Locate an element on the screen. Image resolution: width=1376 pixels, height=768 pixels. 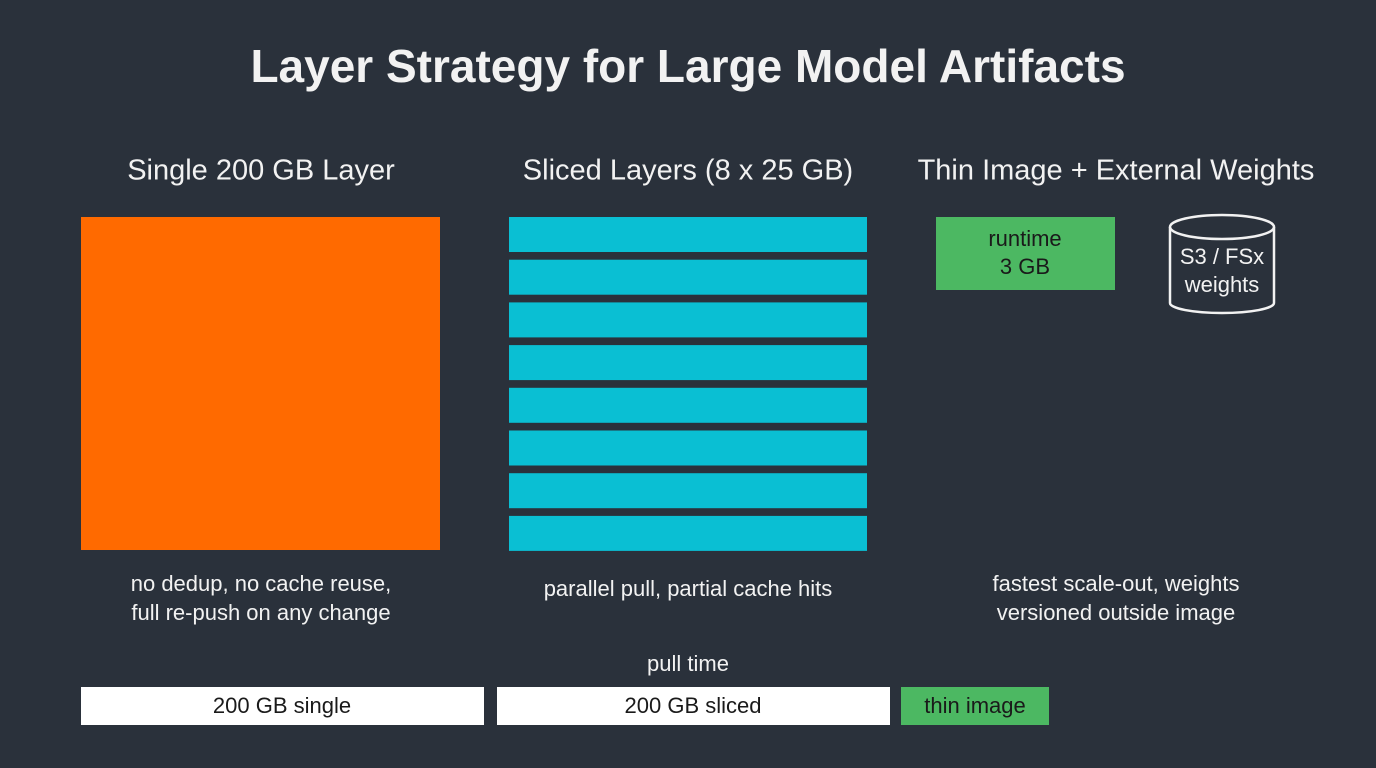
caption: versioned outside image is located at coordinates (1116, 612).